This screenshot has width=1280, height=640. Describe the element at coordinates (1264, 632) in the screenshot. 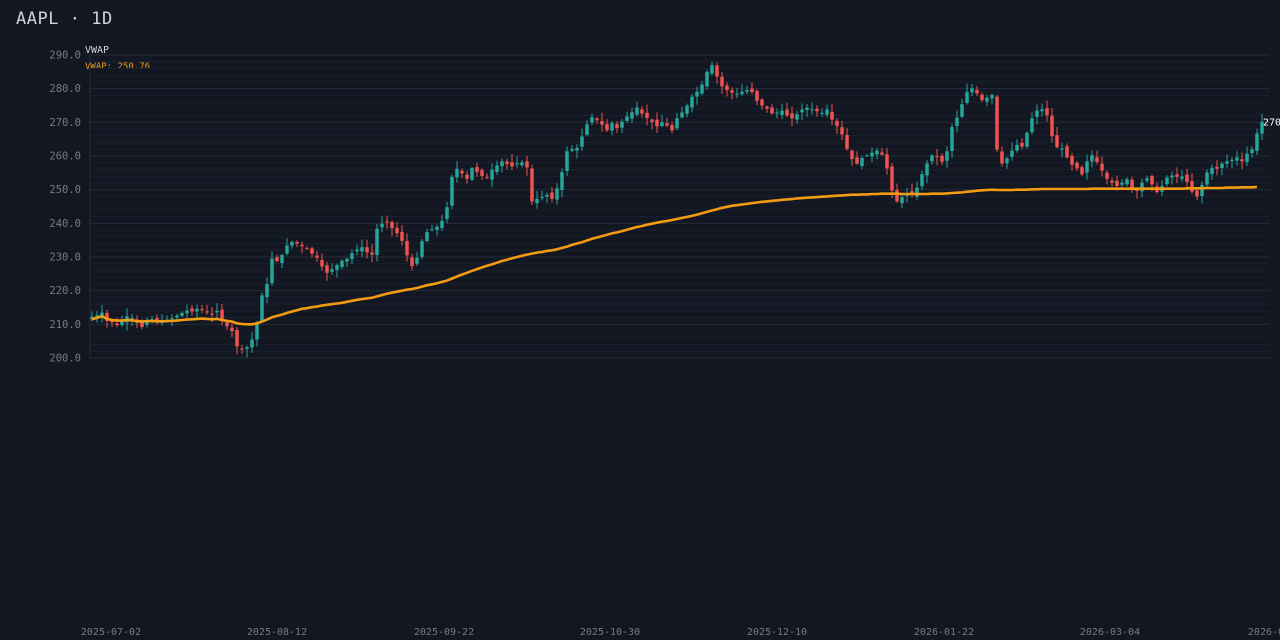

I see `x-tick-label: 2026-04-` at that location.